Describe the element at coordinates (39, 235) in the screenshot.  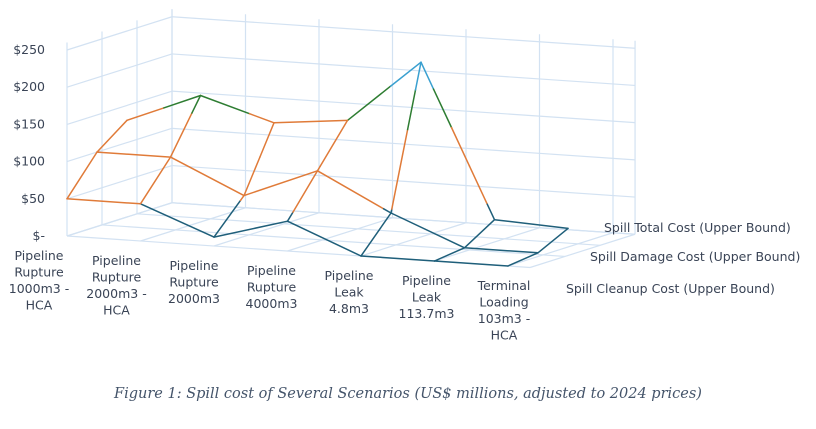
I see `y-tick-label: $-` at that location.